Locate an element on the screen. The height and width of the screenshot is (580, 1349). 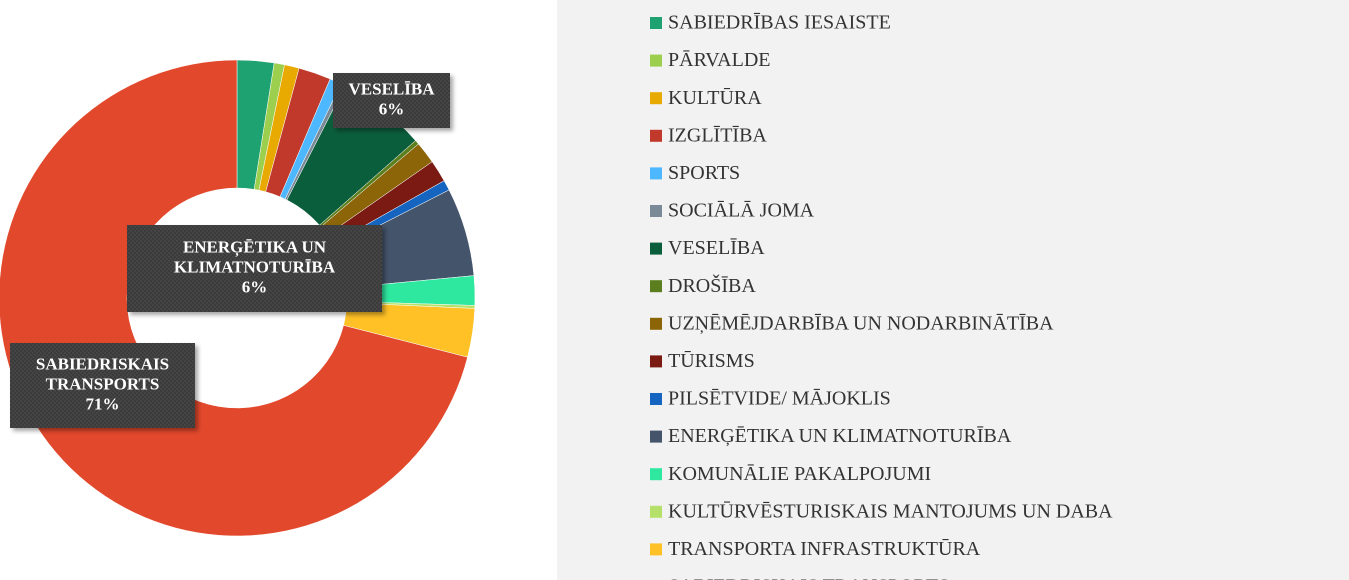
legend-label: SABIEDRISKAIS TRANSPORTS is located at coordinates (808, 578).